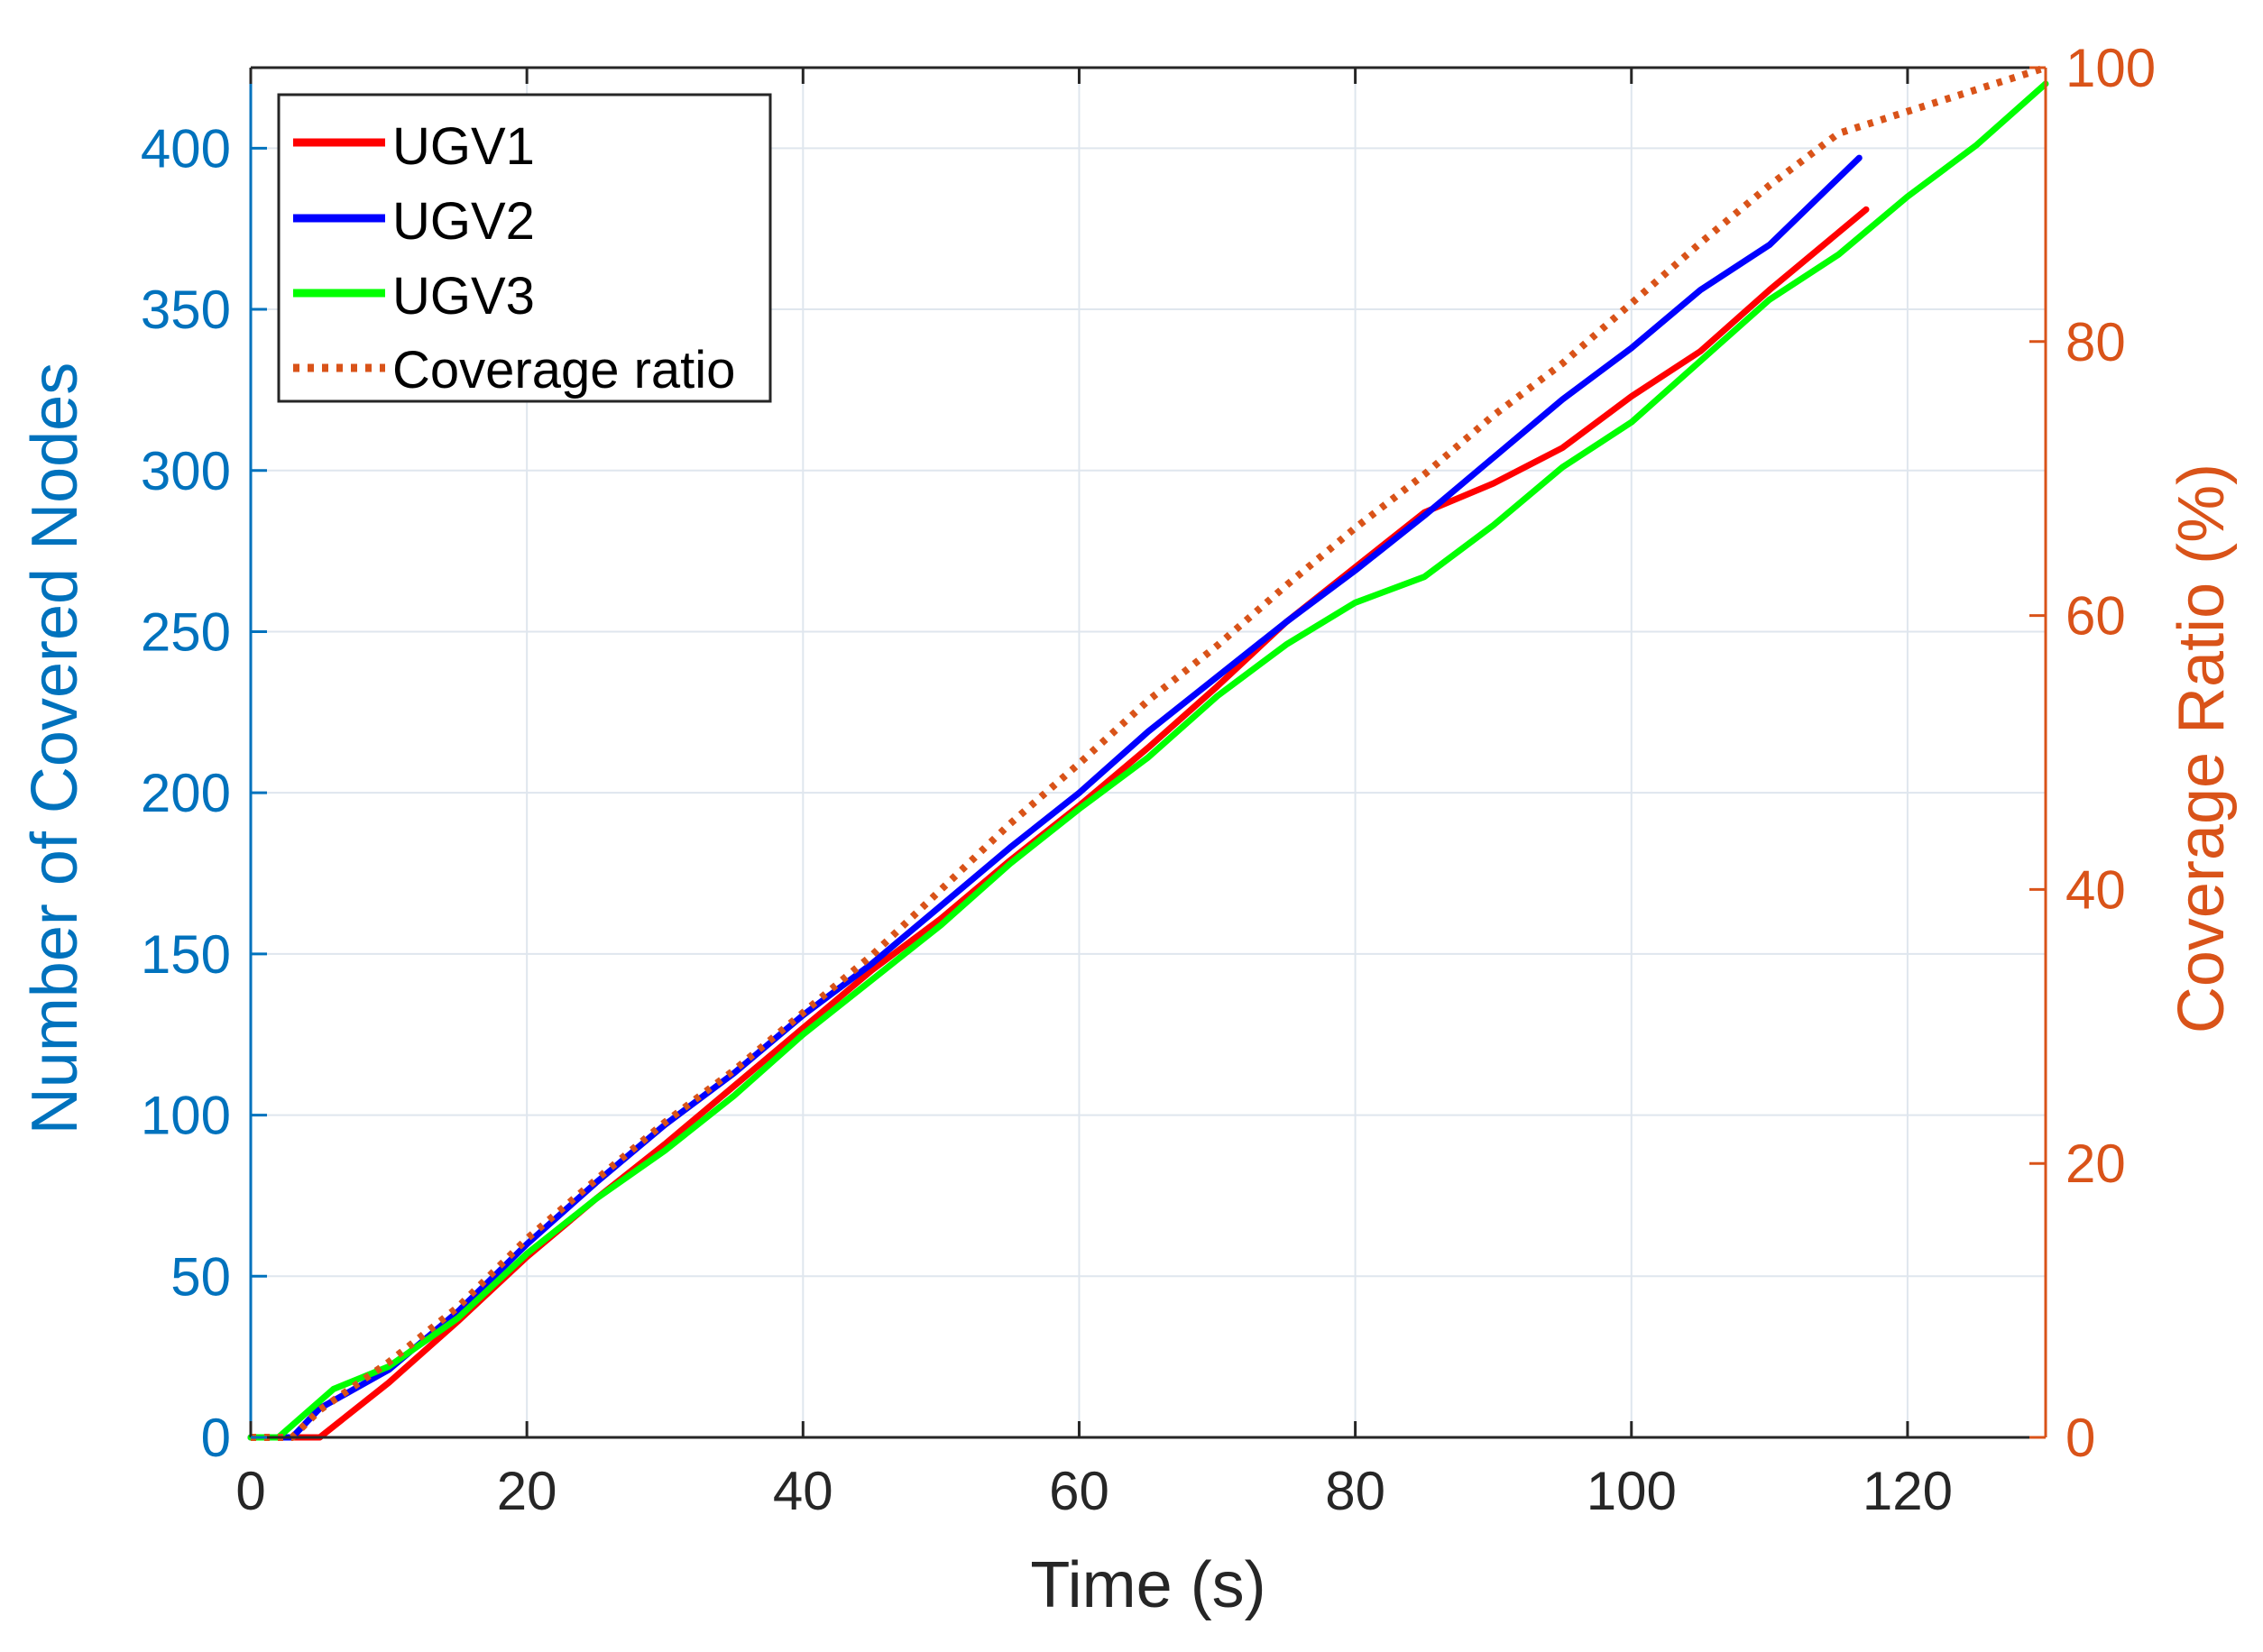  What do you see at coordinates (200, 1277) in the screenshot?
I see `y-tick-label-left: 50` at bounding box center [200, 1277].